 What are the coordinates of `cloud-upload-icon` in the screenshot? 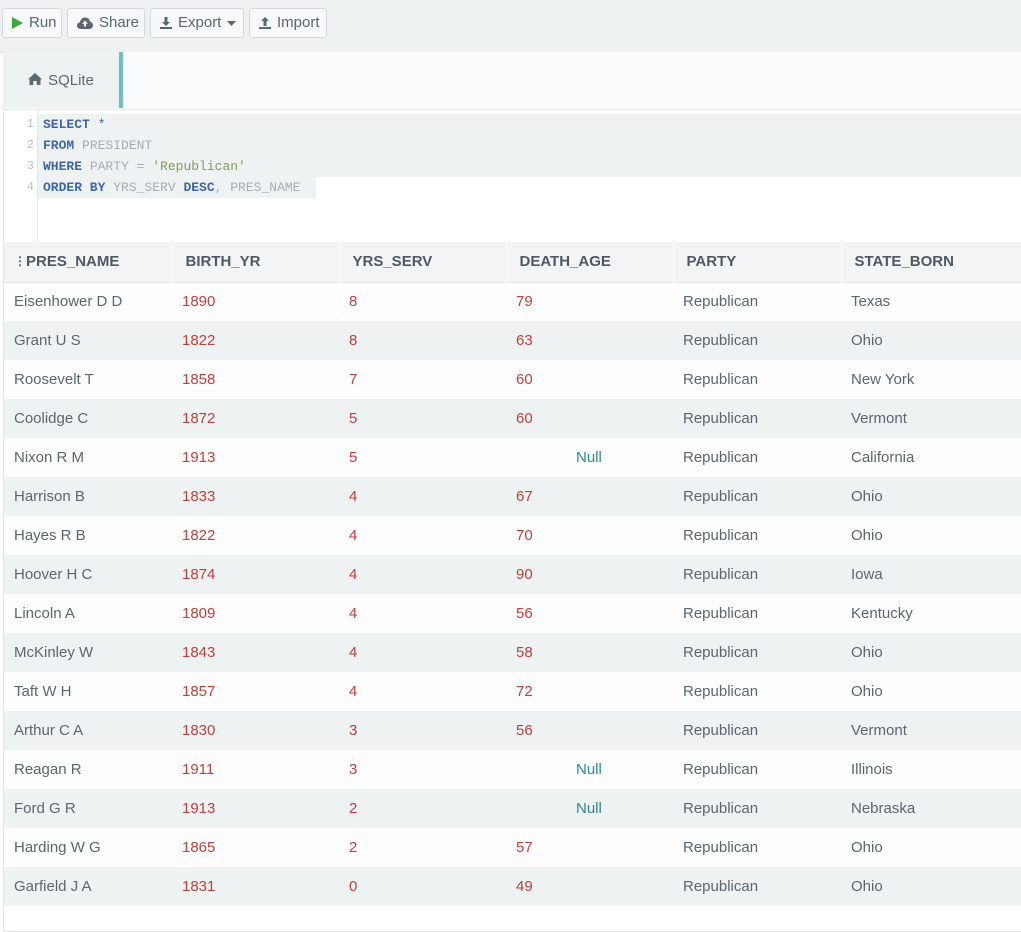 It's located at (85, 23).